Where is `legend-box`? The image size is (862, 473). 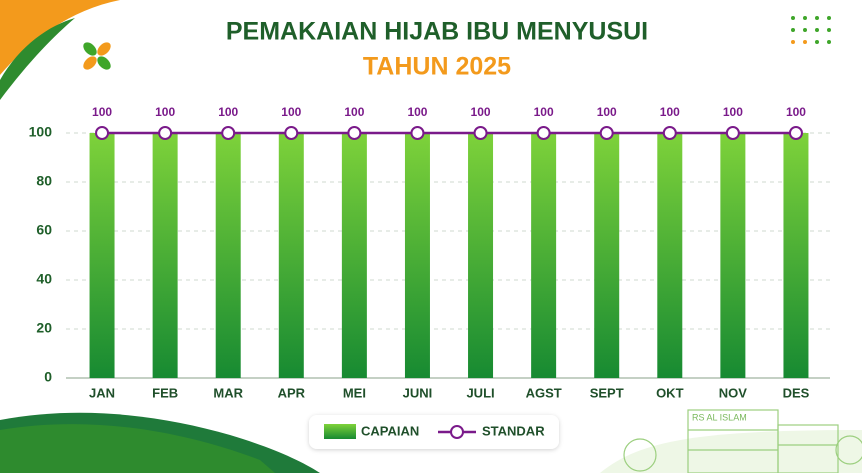
legend-box is located at coordinates (434, 432).